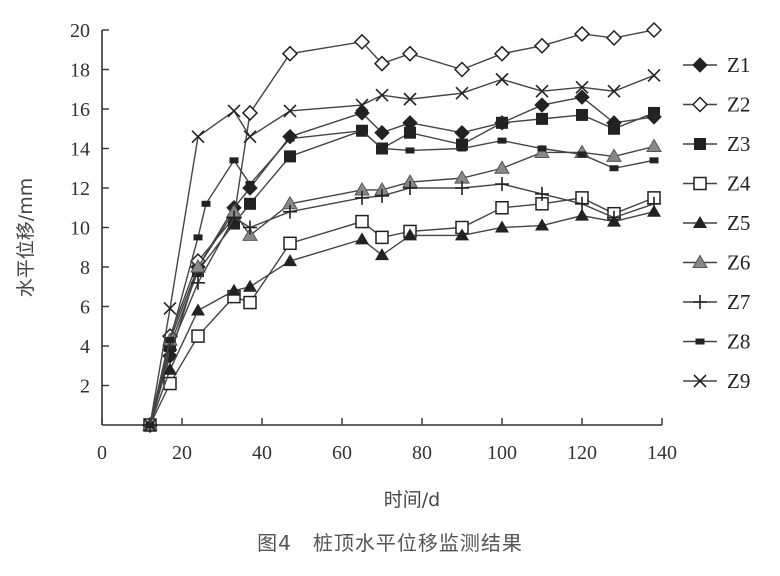 This screenshot has width=780, height=576. Describe the element at coordinates (85, 347) in the screenshot. I see `y-tick-label: 4` at that location.